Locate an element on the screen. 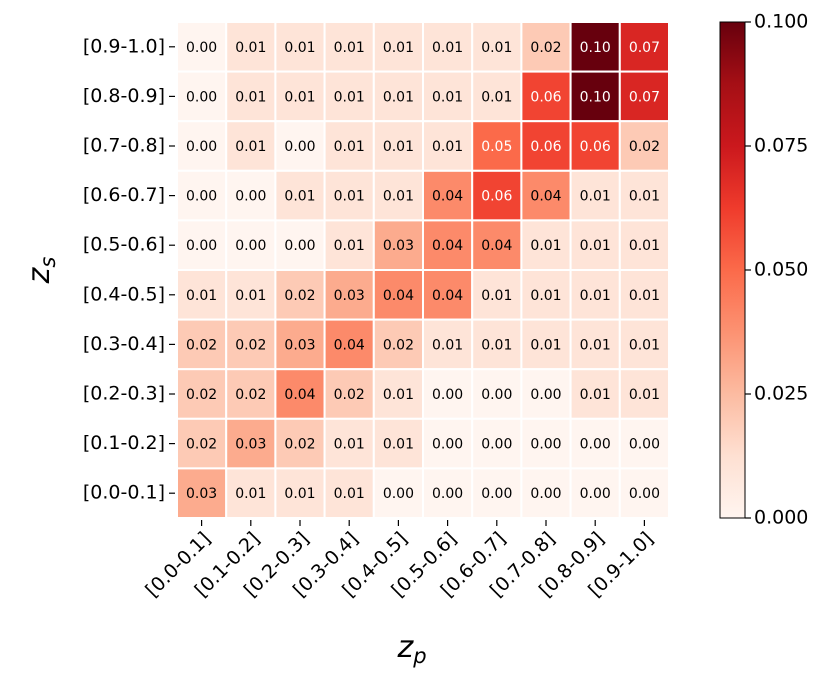  y-tick-label: [0.4-0.5] is located at coordinates (124, 294).